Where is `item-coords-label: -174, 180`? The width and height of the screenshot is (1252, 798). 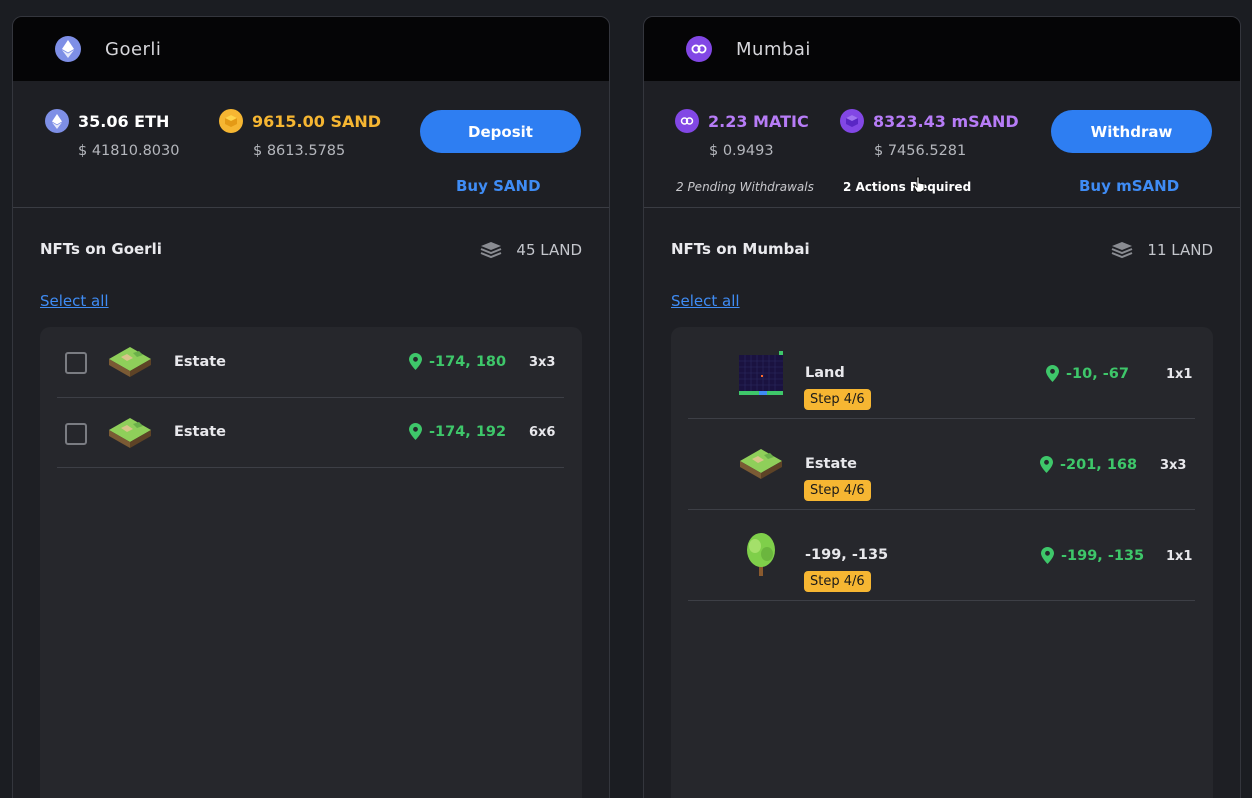 item-coords-label: -174, 180 is located at coordinates (468, 361).